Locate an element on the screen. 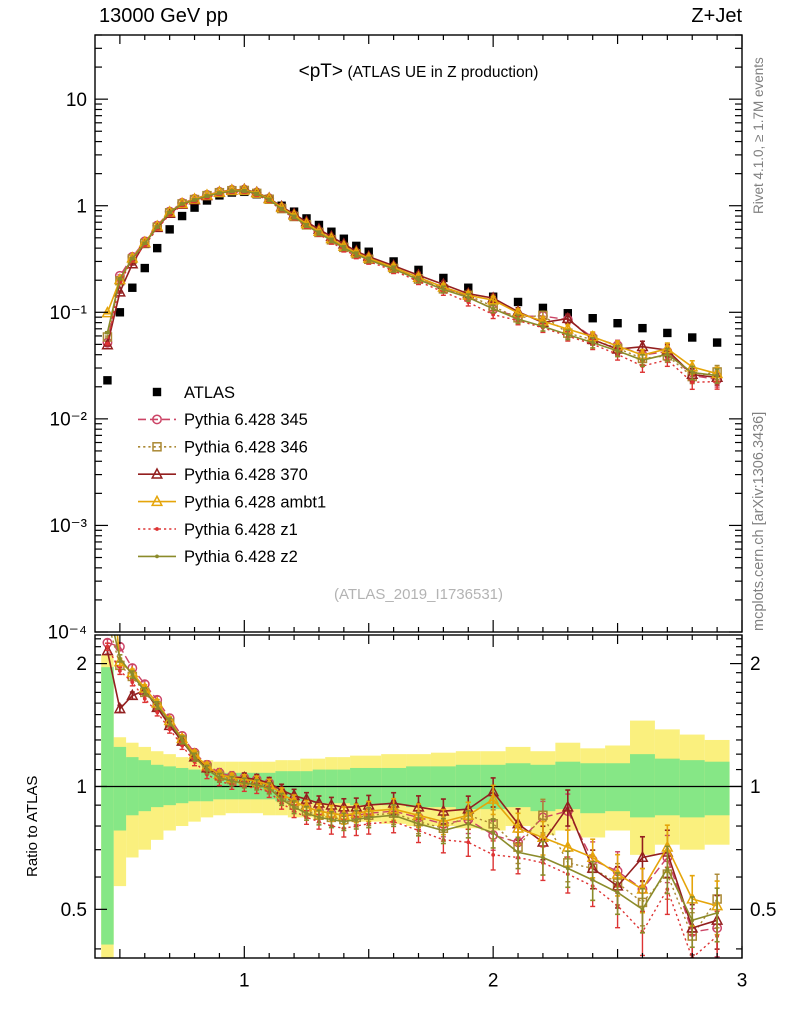  plot-title: <pT> (ATLAS UE in Z production) is located at coordinates (418, 72).